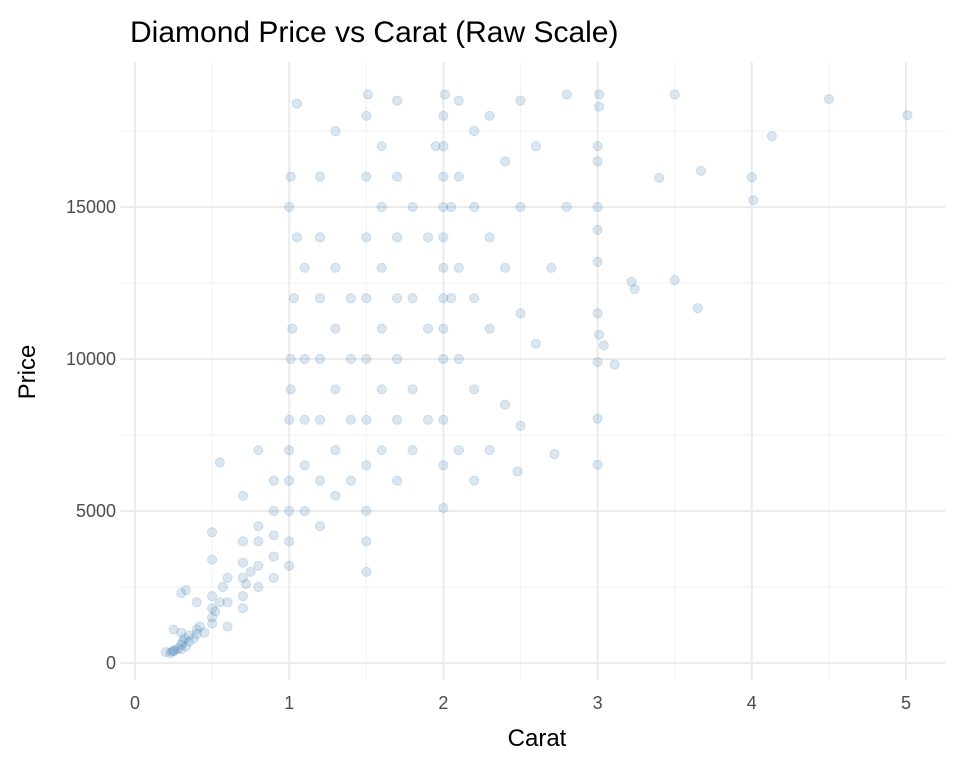 This screenshot has height=768, width=960. I want to click on y-axis-label: Price, so click(27, 372).